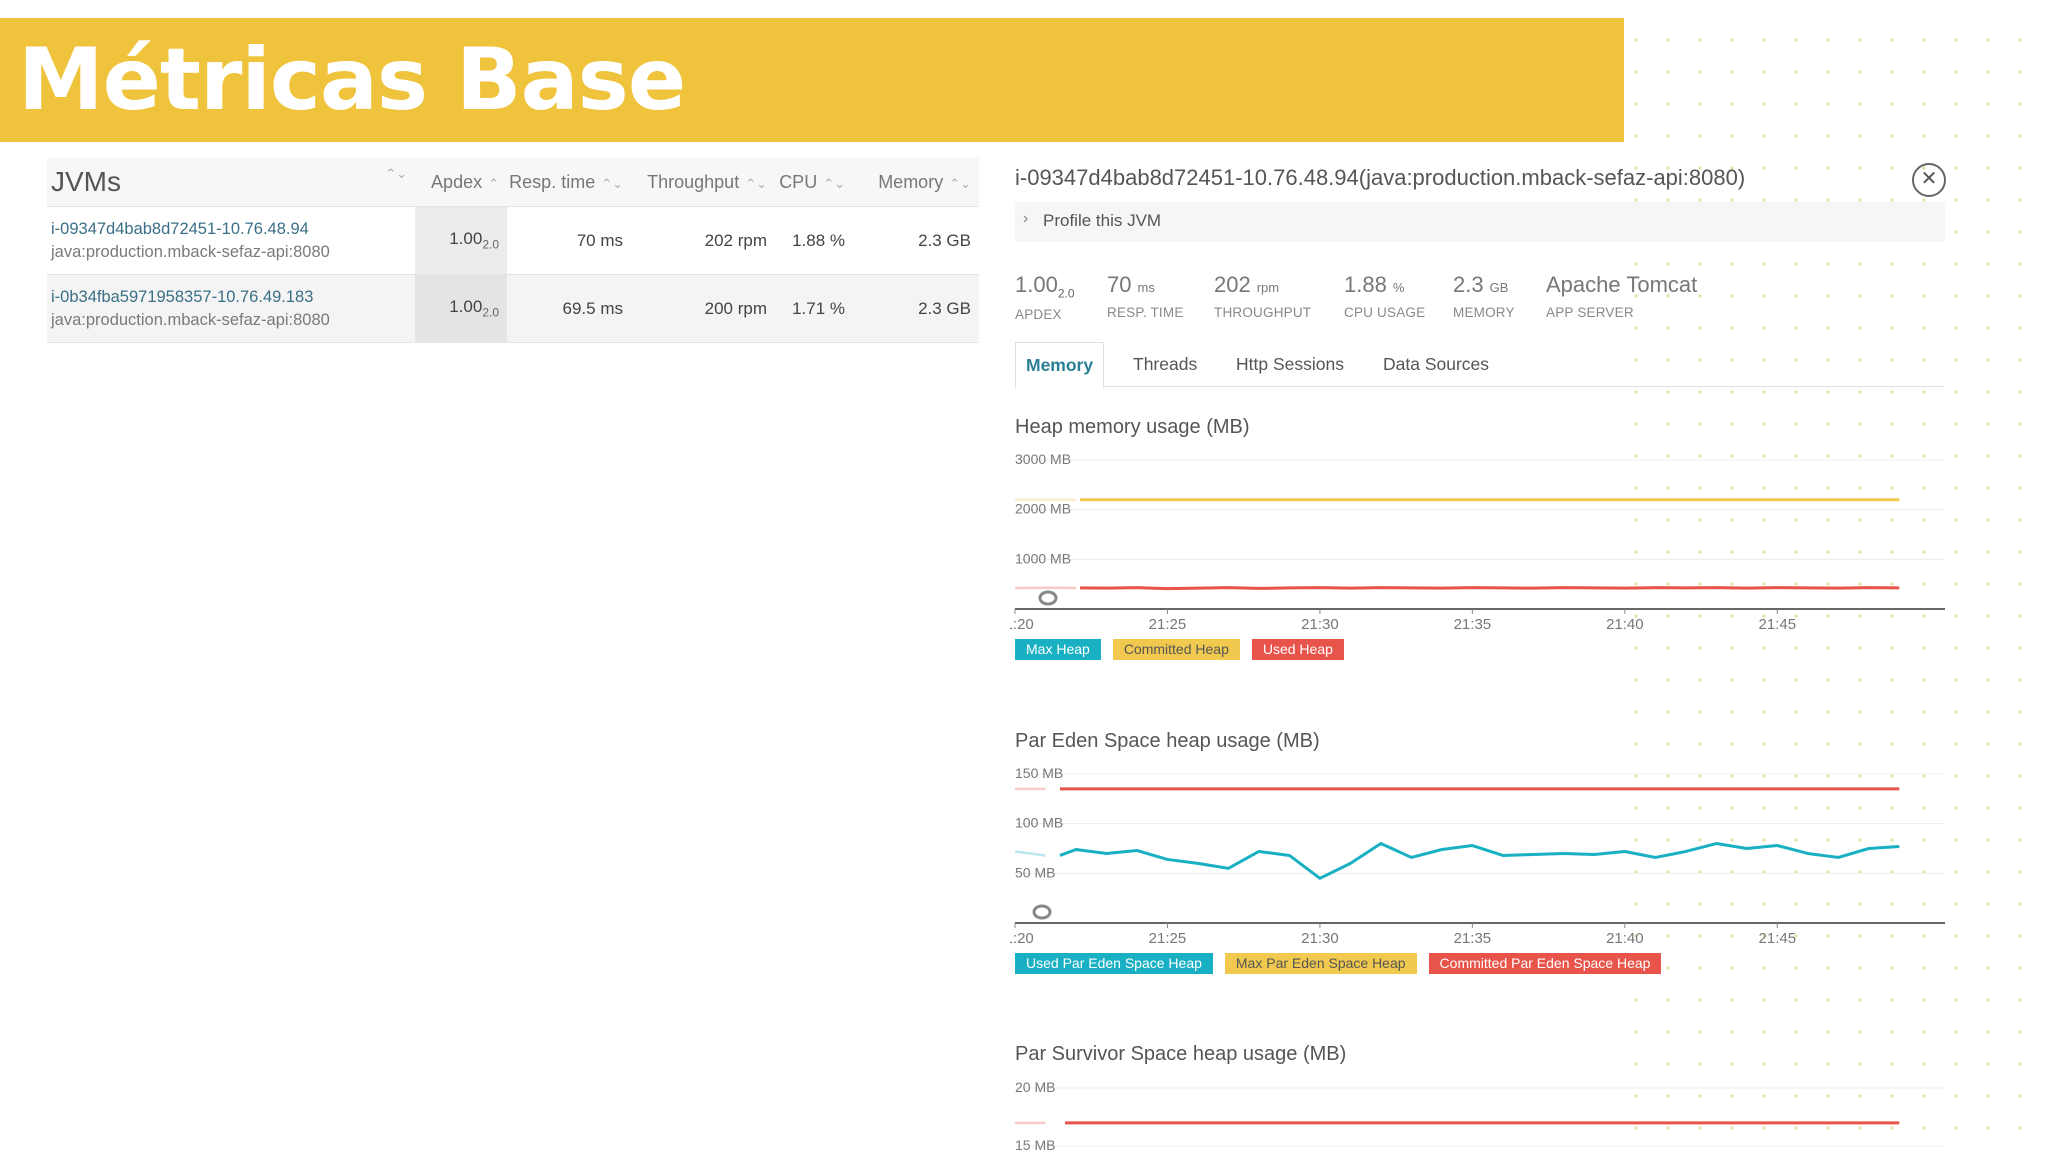 Image resolution: width=2048 pixels, height=1152 pixels. I want to click on legend-item-max-par-eden-space-heap: Max Par Eden Space Heap, so click(1320, 963).